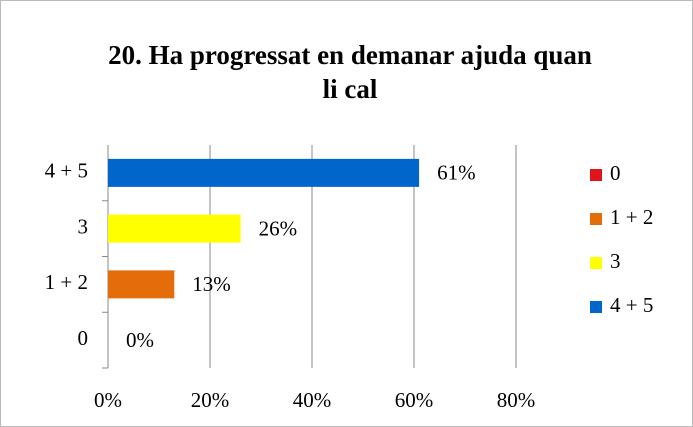 Image resolution: width=693 pixels, height=427 pixels. What do you see at coordinates (631, 305) in the screenshot?
I see `legend-label: 4 + 5` at bounding box center [631, 305].